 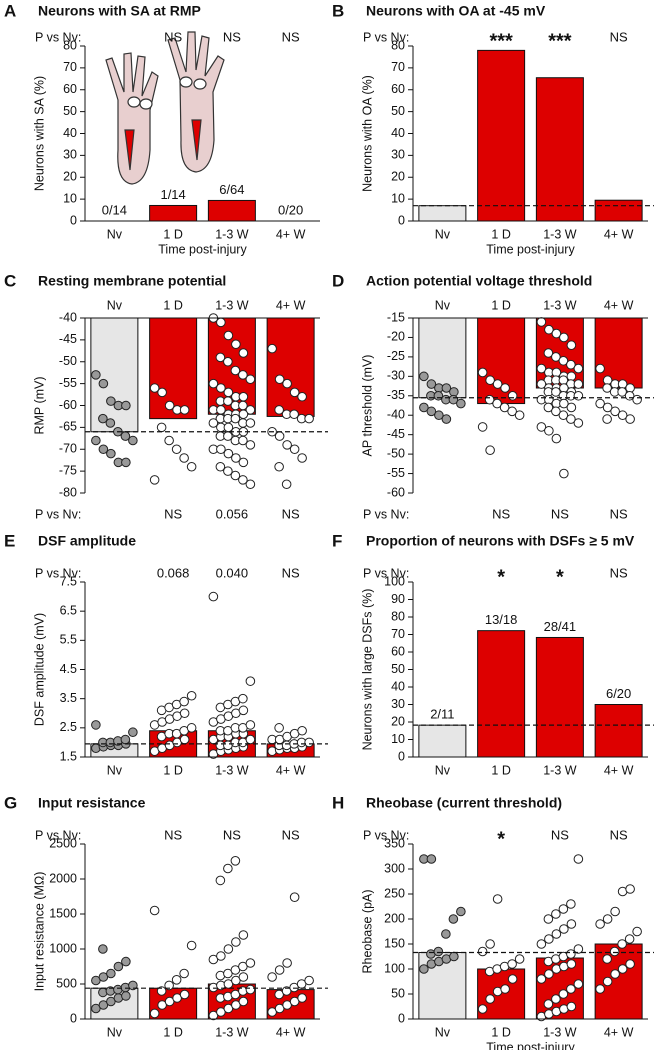 What do you see at coordinates (10, 280) in the screenshot?
I see `panel-letter: C` at bounding box center [10, 280].